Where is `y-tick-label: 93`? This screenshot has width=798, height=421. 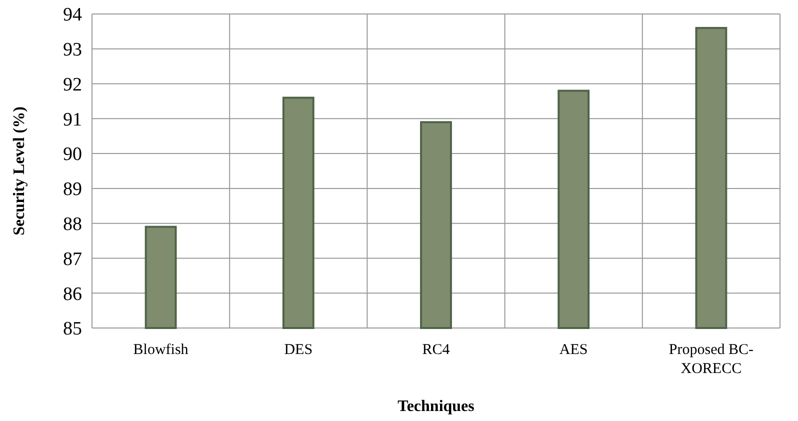 y-tick-label: 93 is located at coordinates (72, 50).